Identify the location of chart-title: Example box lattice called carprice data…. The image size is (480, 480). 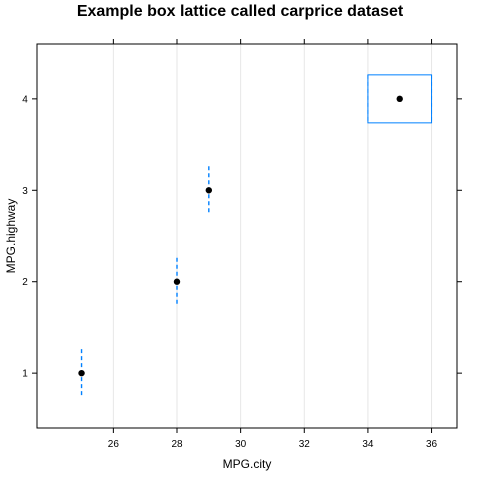
(240, 11).